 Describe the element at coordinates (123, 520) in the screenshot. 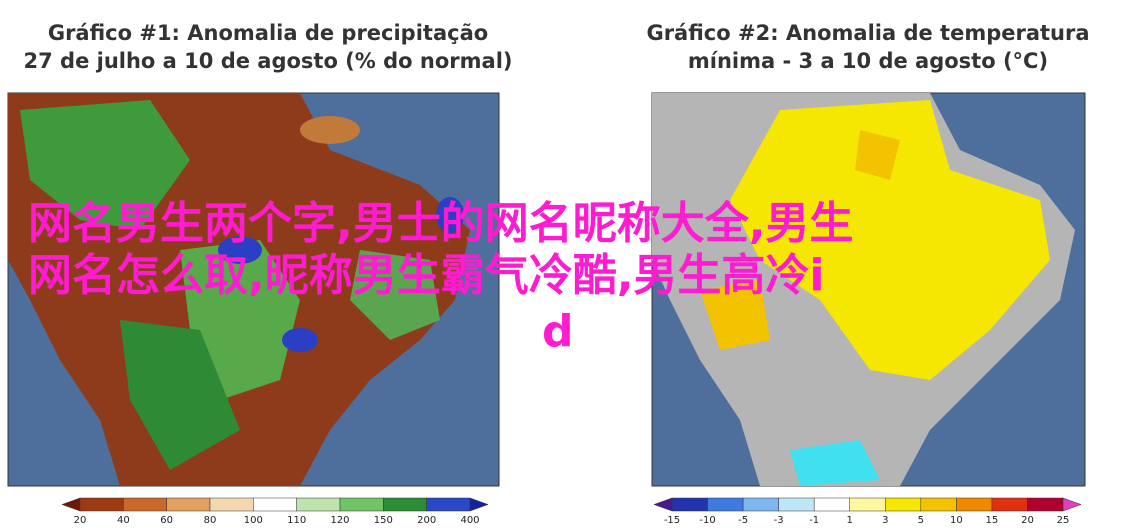

I see `colorbar-tick-label: 40` at that location.